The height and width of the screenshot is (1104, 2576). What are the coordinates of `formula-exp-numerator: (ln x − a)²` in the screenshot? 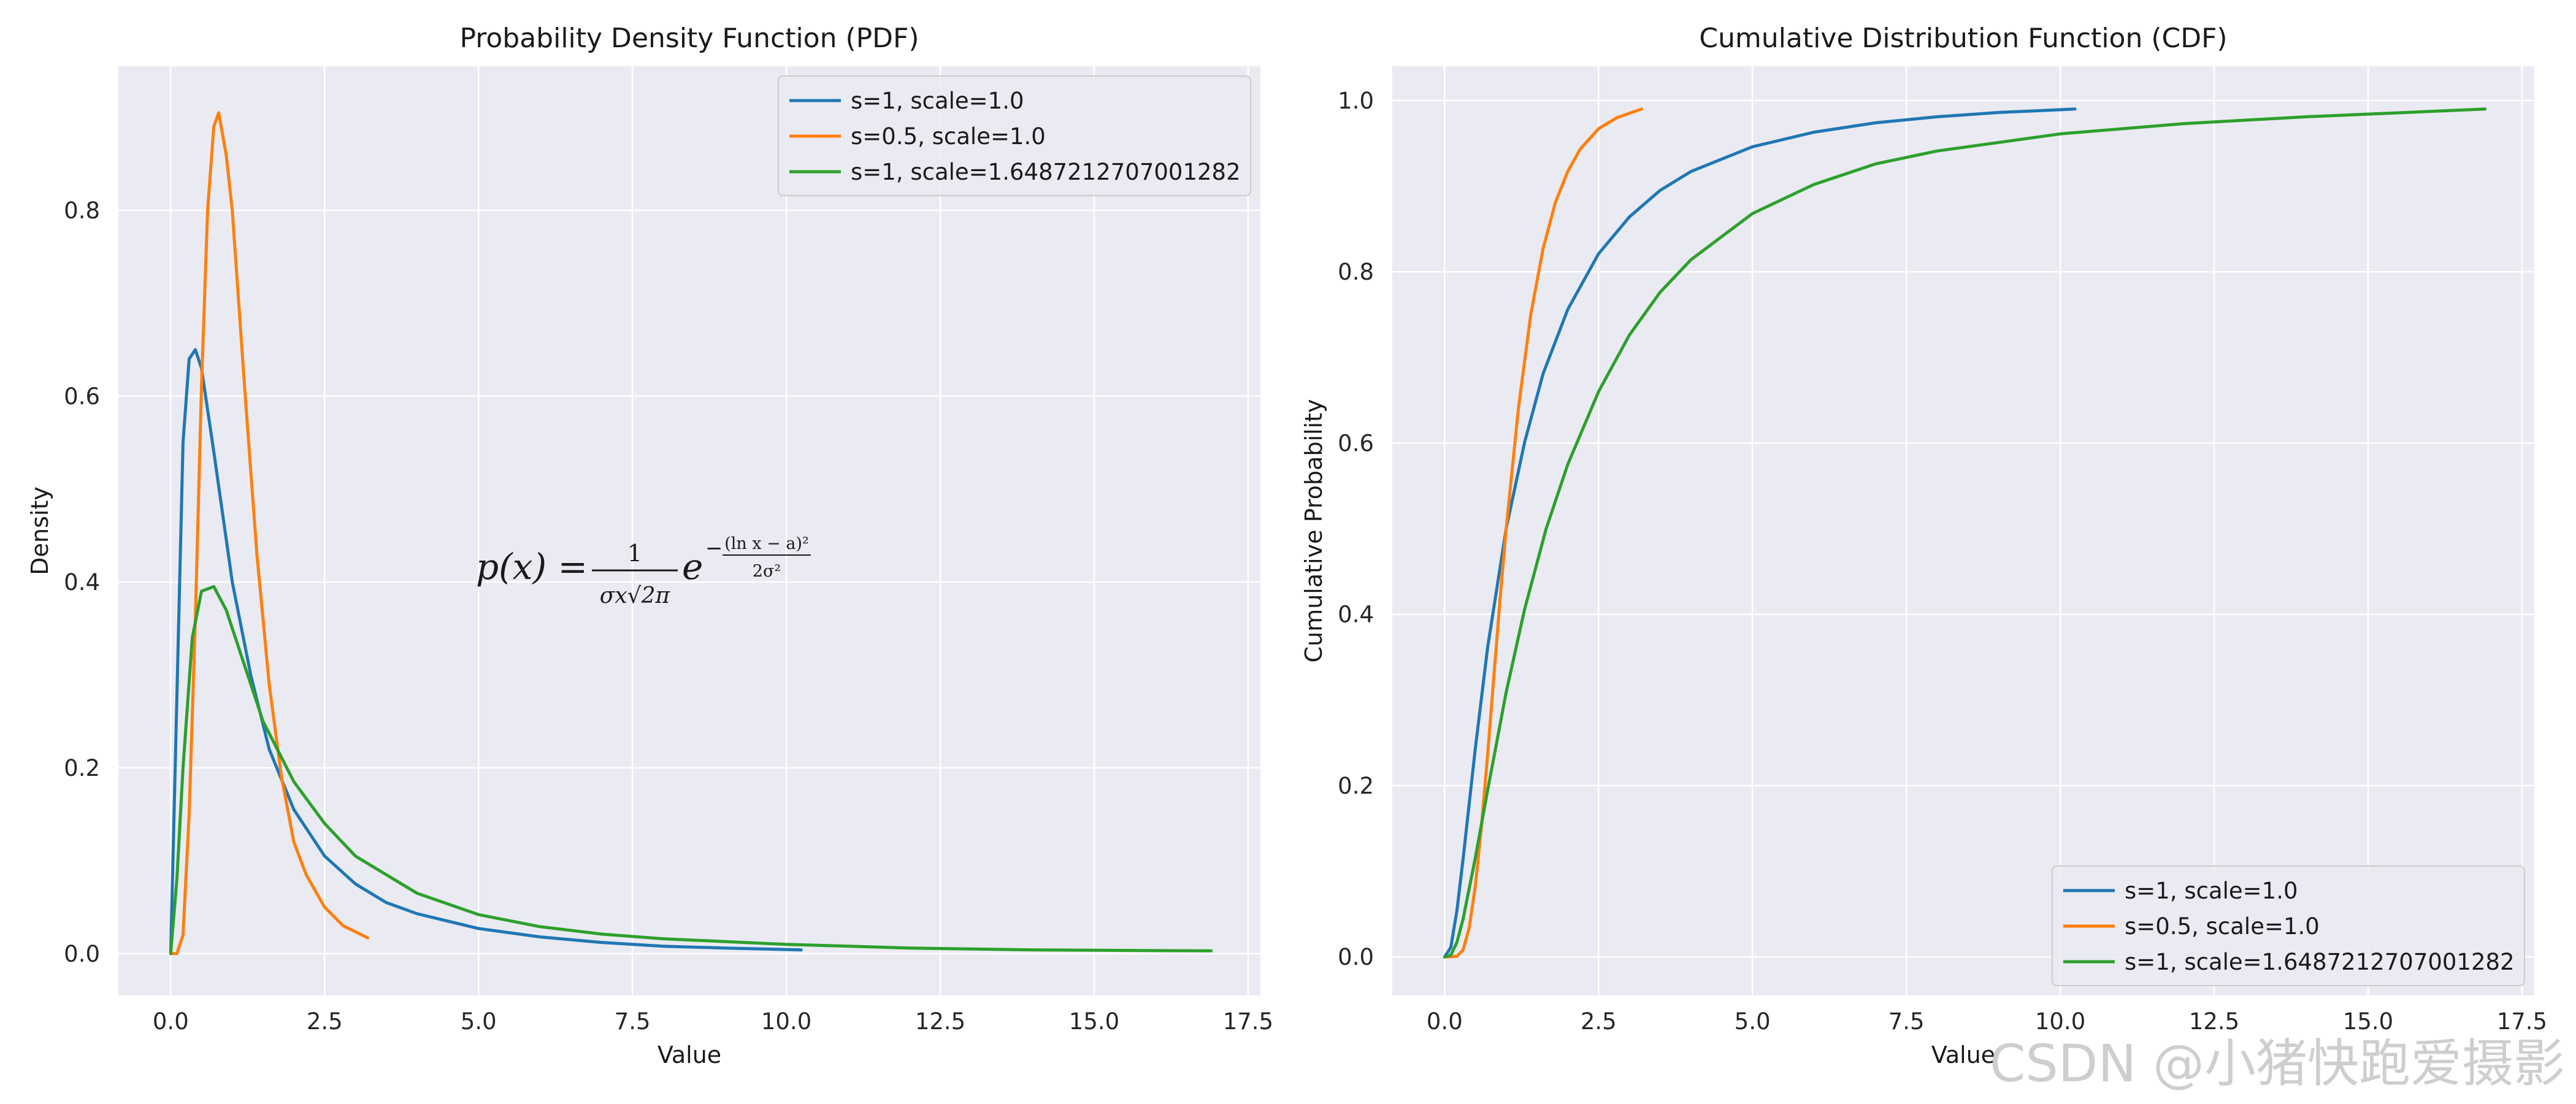 It's located at (766, 543).